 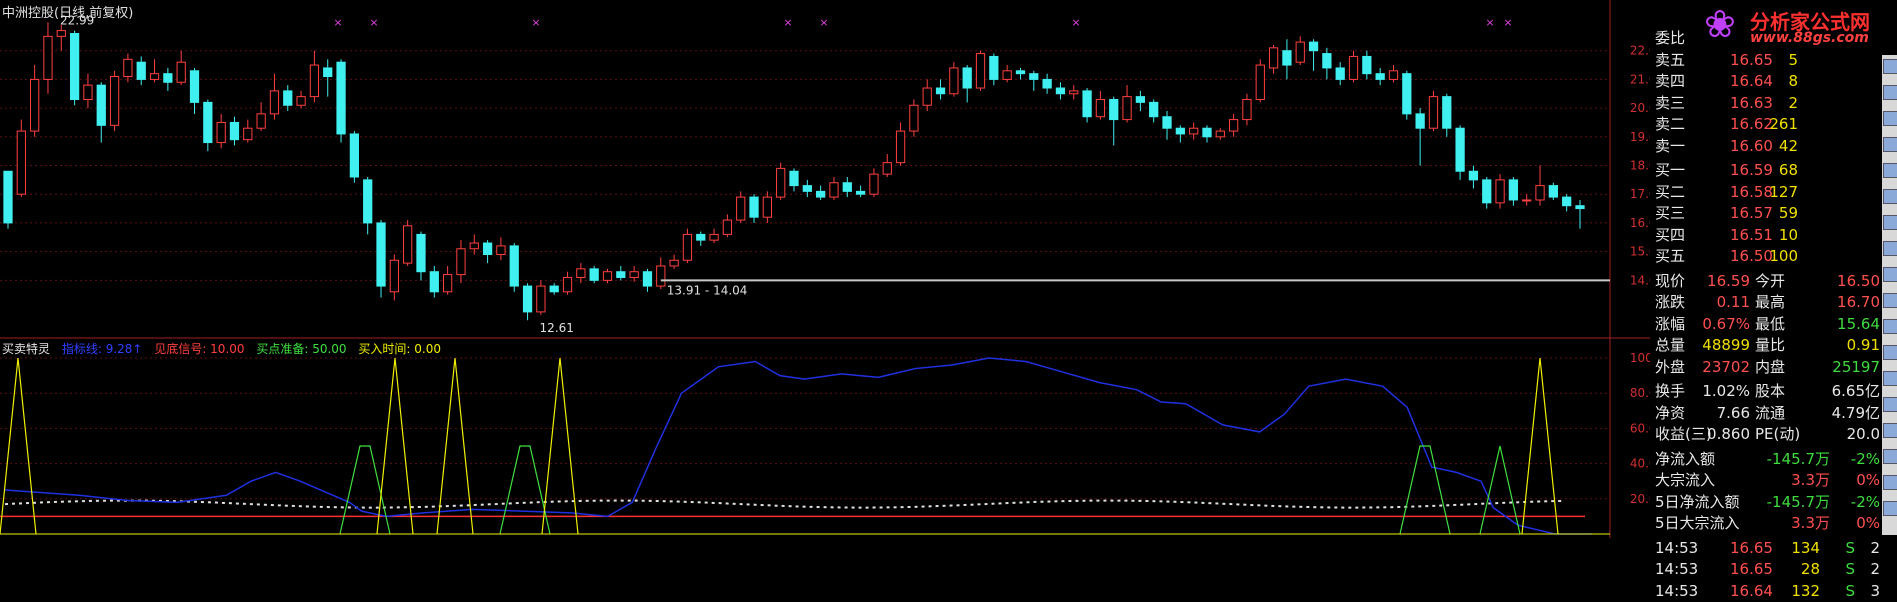 What do you see at coordinates (1890, 300) in the screenshot?
I see `macd-icon` at bounding box center [1890, 300].